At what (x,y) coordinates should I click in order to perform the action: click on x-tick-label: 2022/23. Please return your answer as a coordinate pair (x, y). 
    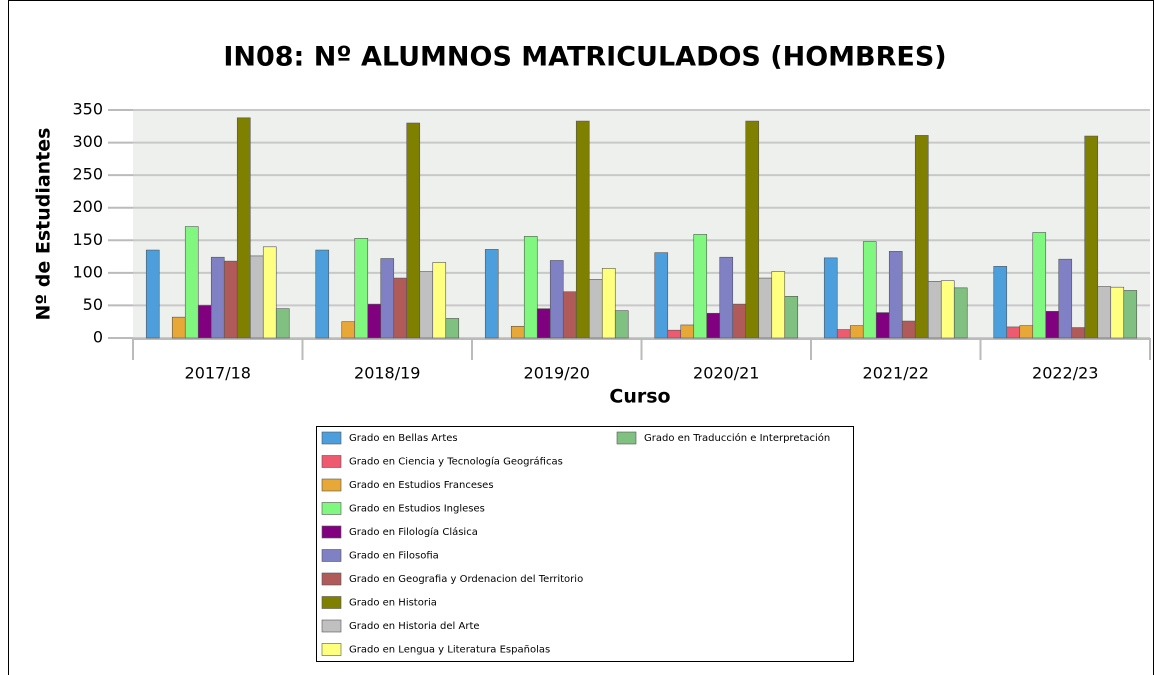
    Looking at the image, I should click on (1065, 373).